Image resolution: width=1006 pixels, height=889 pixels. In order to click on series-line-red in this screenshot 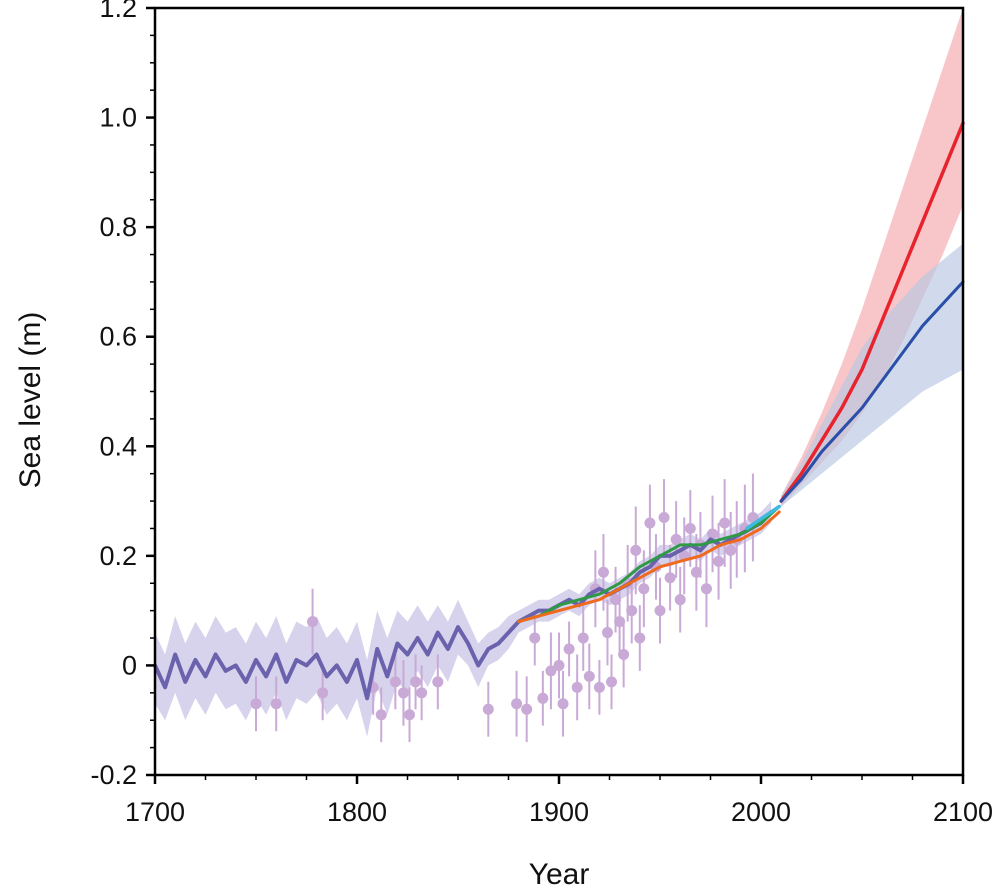, I will do `click(872, 312)`.